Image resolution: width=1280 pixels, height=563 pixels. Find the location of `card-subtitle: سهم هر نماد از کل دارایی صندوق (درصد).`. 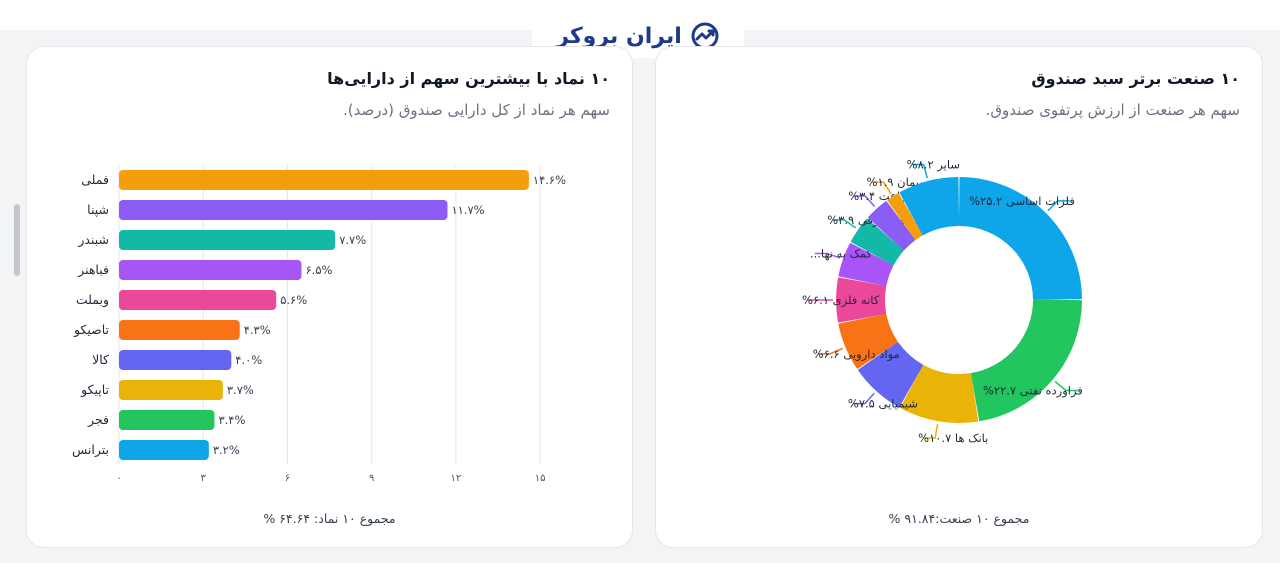

card-subtitle: سهم هر نماد از کل دارایی صندوق (درصد). is located at coordinates (476, 110).